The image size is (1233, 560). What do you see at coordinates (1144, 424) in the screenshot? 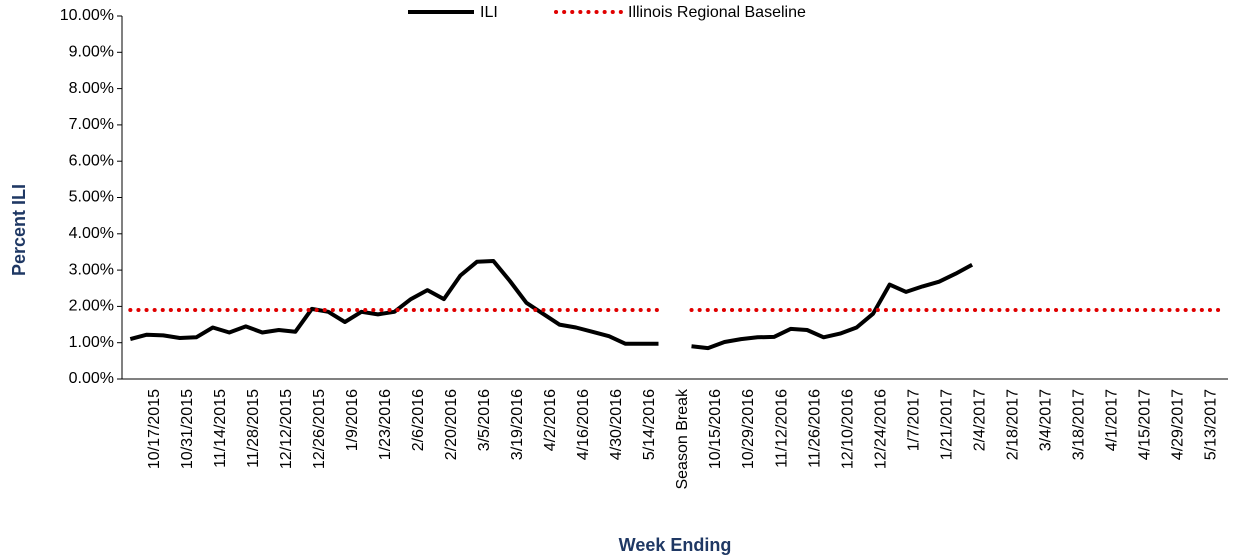
I see `x-tick-label: 4/15/2017` at bounding box center [1144, 424].